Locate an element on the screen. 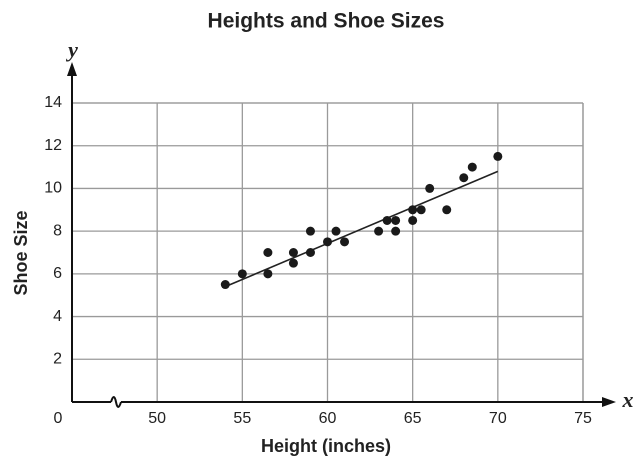 The image size is (639, 462). y-tick-label: 12 is located at coordinates (53, 145).